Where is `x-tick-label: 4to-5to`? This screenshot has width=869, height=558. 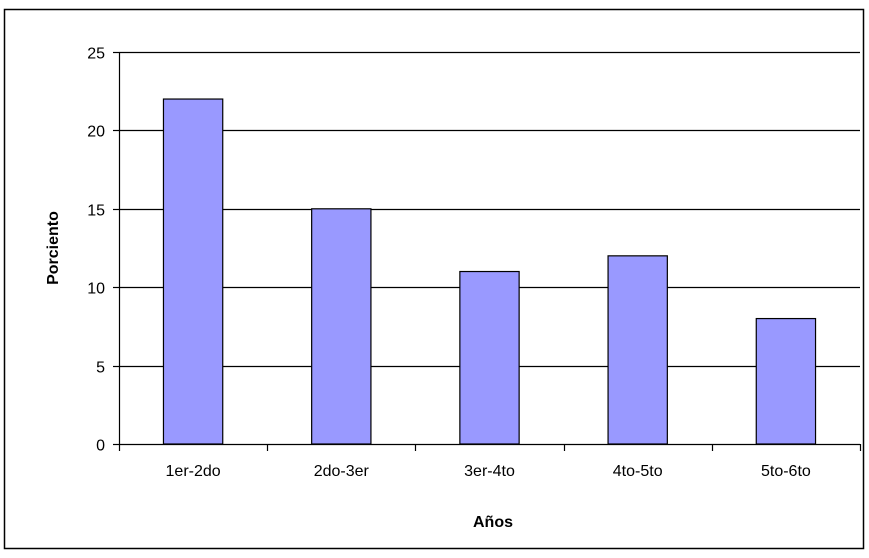
x-tick-label: 4to-5to is located at coordinates (638, 471).